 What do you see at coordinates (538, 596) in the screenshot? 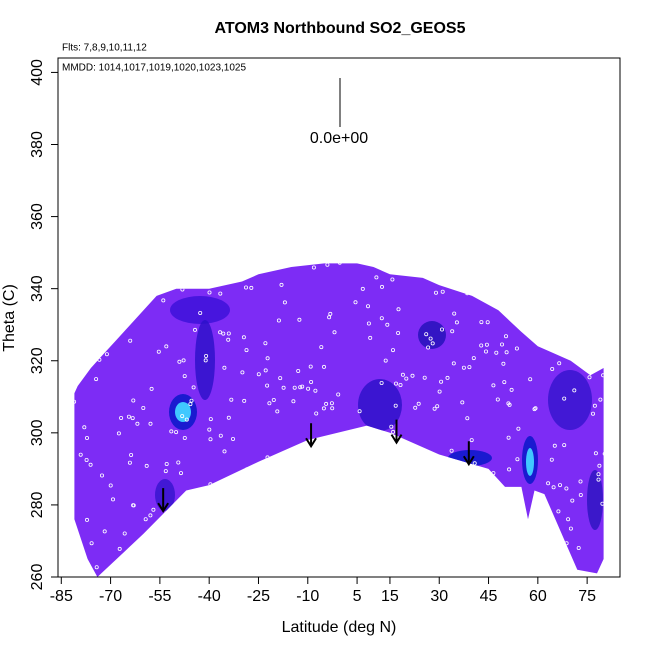
I see `x-tick-label: 60` at bounding box center [538, 596].